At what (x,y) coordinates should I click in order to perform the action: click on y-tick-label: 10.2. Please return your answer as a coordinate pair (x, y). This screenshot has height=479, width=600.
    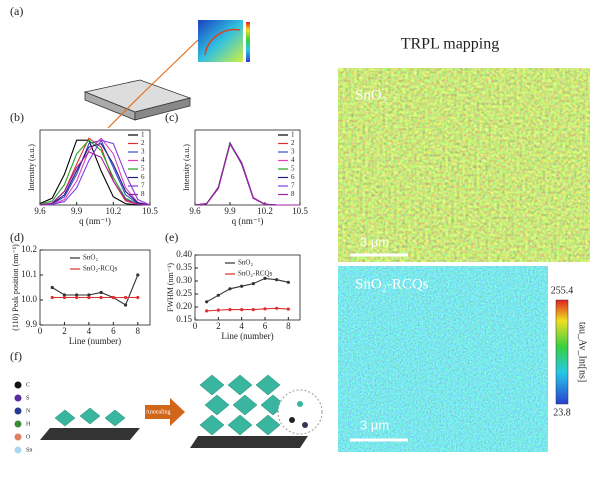
    Looking at the image, I should click on (29, 249).